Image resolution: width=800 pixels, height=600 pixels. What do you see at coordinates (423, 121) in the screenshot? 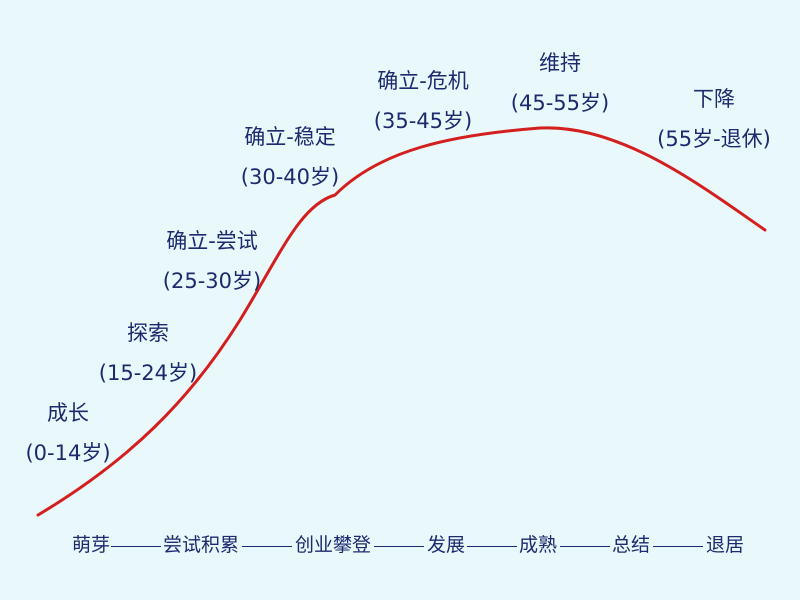
I see `stage-age-range: (35-45岁)` at bounding box center [423, 121].